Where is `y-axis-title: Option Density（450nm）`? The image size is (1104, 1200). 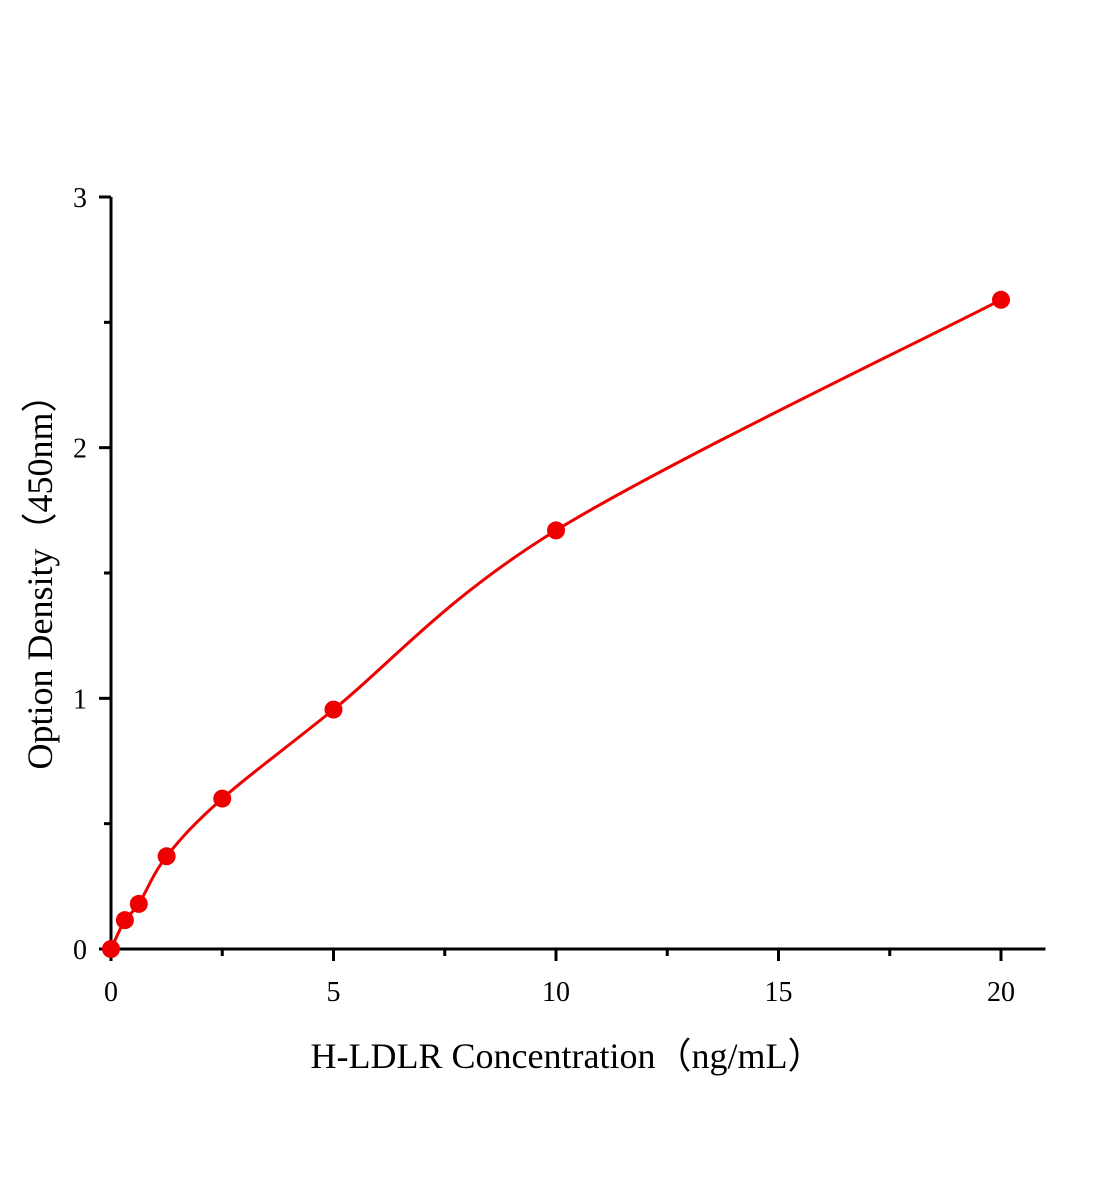 y-axis-title: Option Density（450nm） is located at coordinates (40, 573).